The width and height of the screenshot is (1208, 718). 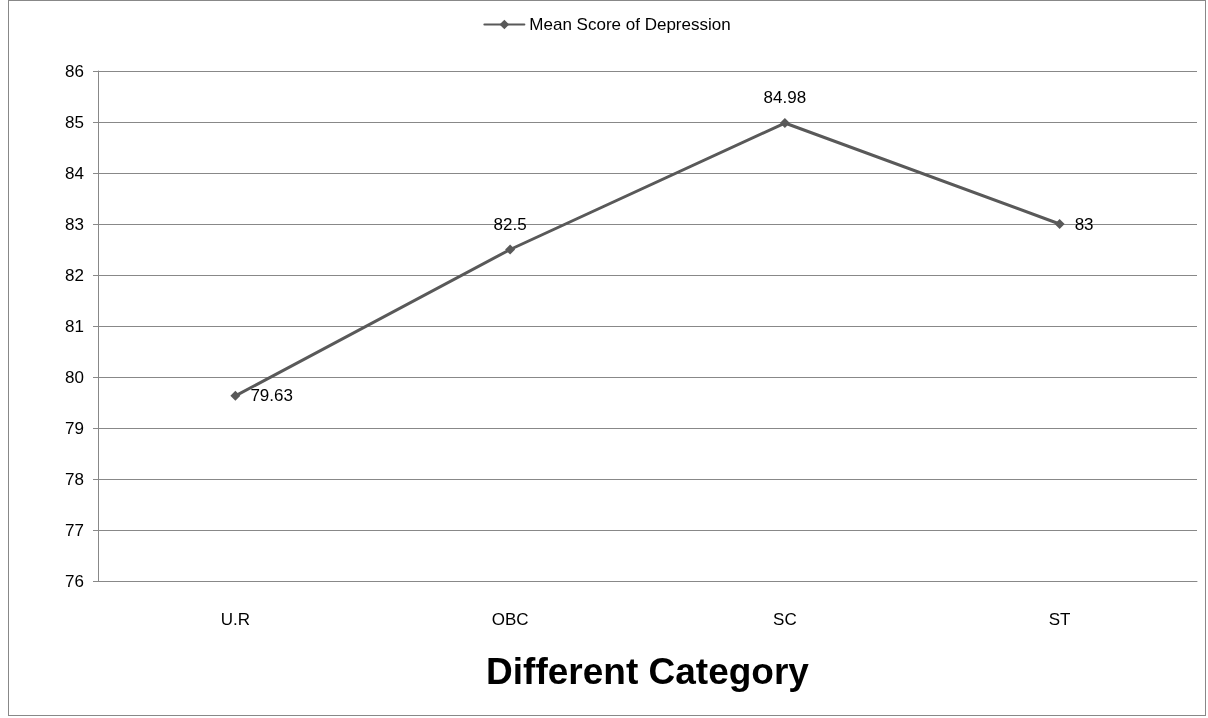 What do you see at coordinates (74, 377) in the screenshot?
I see `y-tick-label: 80` at bounding box center [74, 377].